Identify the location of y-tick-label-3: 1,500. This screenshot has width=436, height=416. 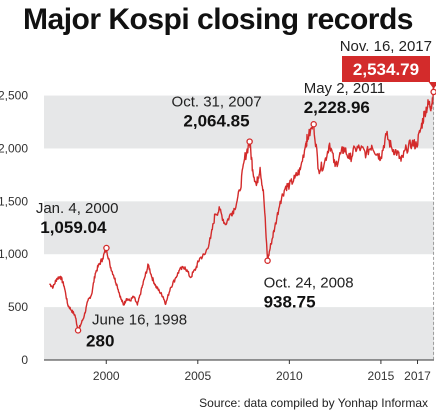
(14, 201).